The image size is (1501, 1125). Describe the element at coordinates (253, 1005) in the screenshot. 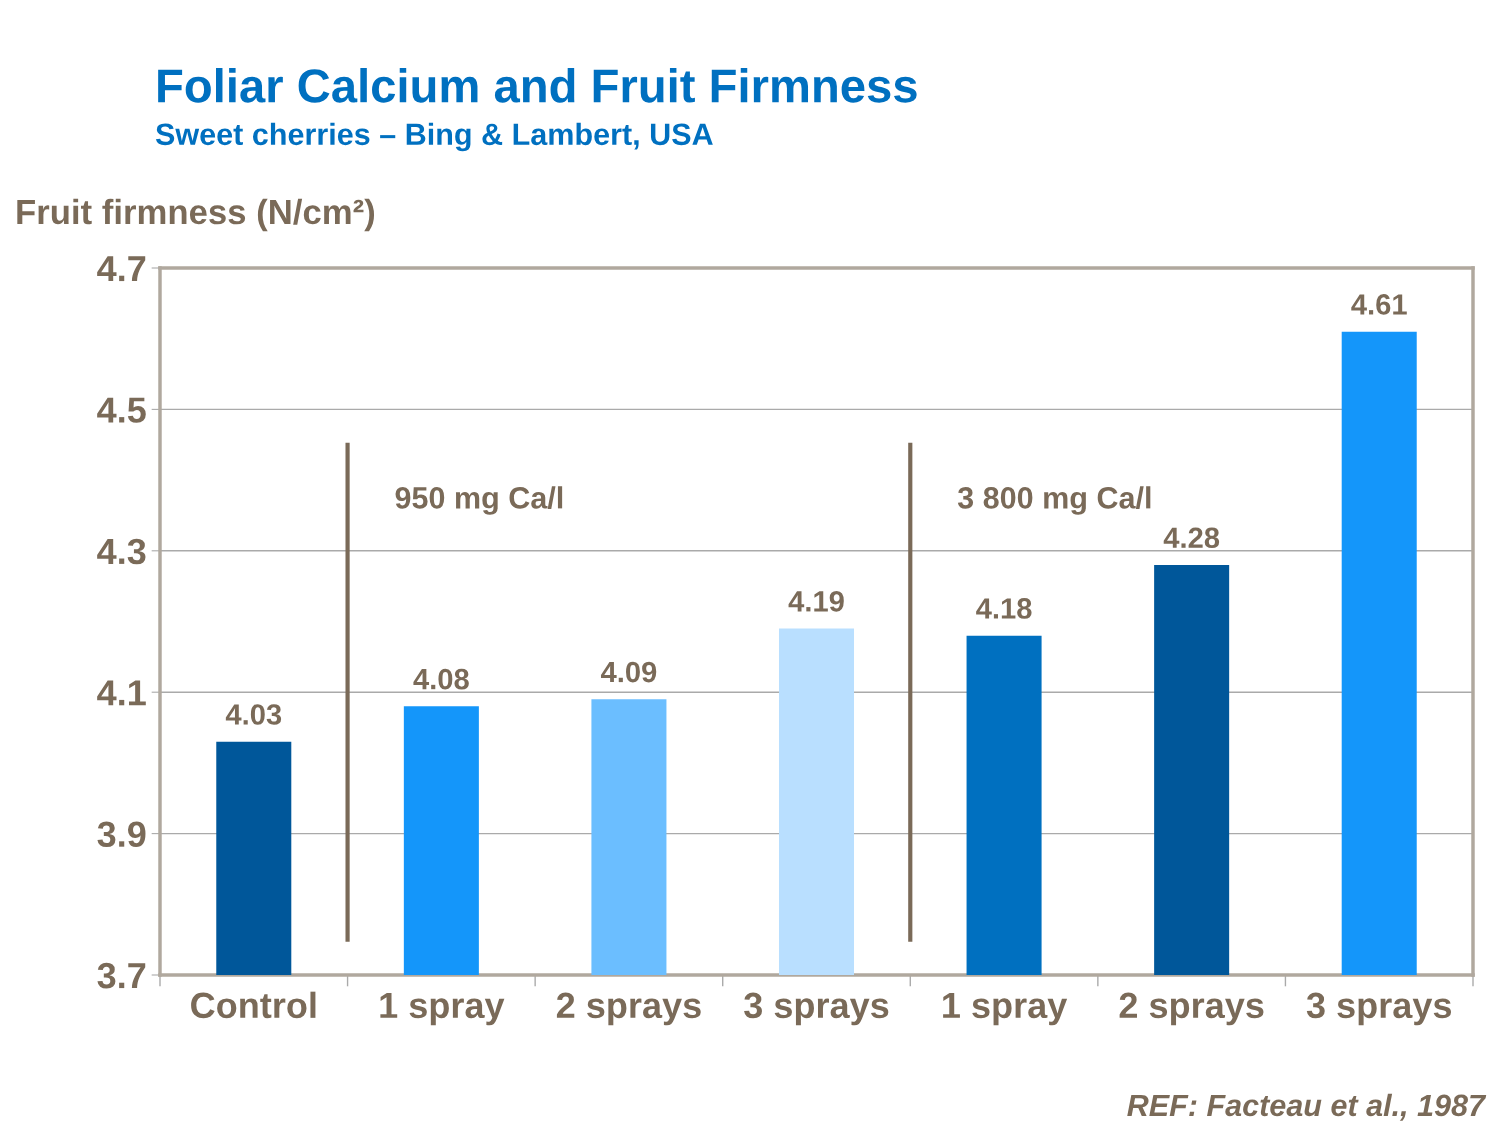

I see `x-tick-label: Control` at that location.